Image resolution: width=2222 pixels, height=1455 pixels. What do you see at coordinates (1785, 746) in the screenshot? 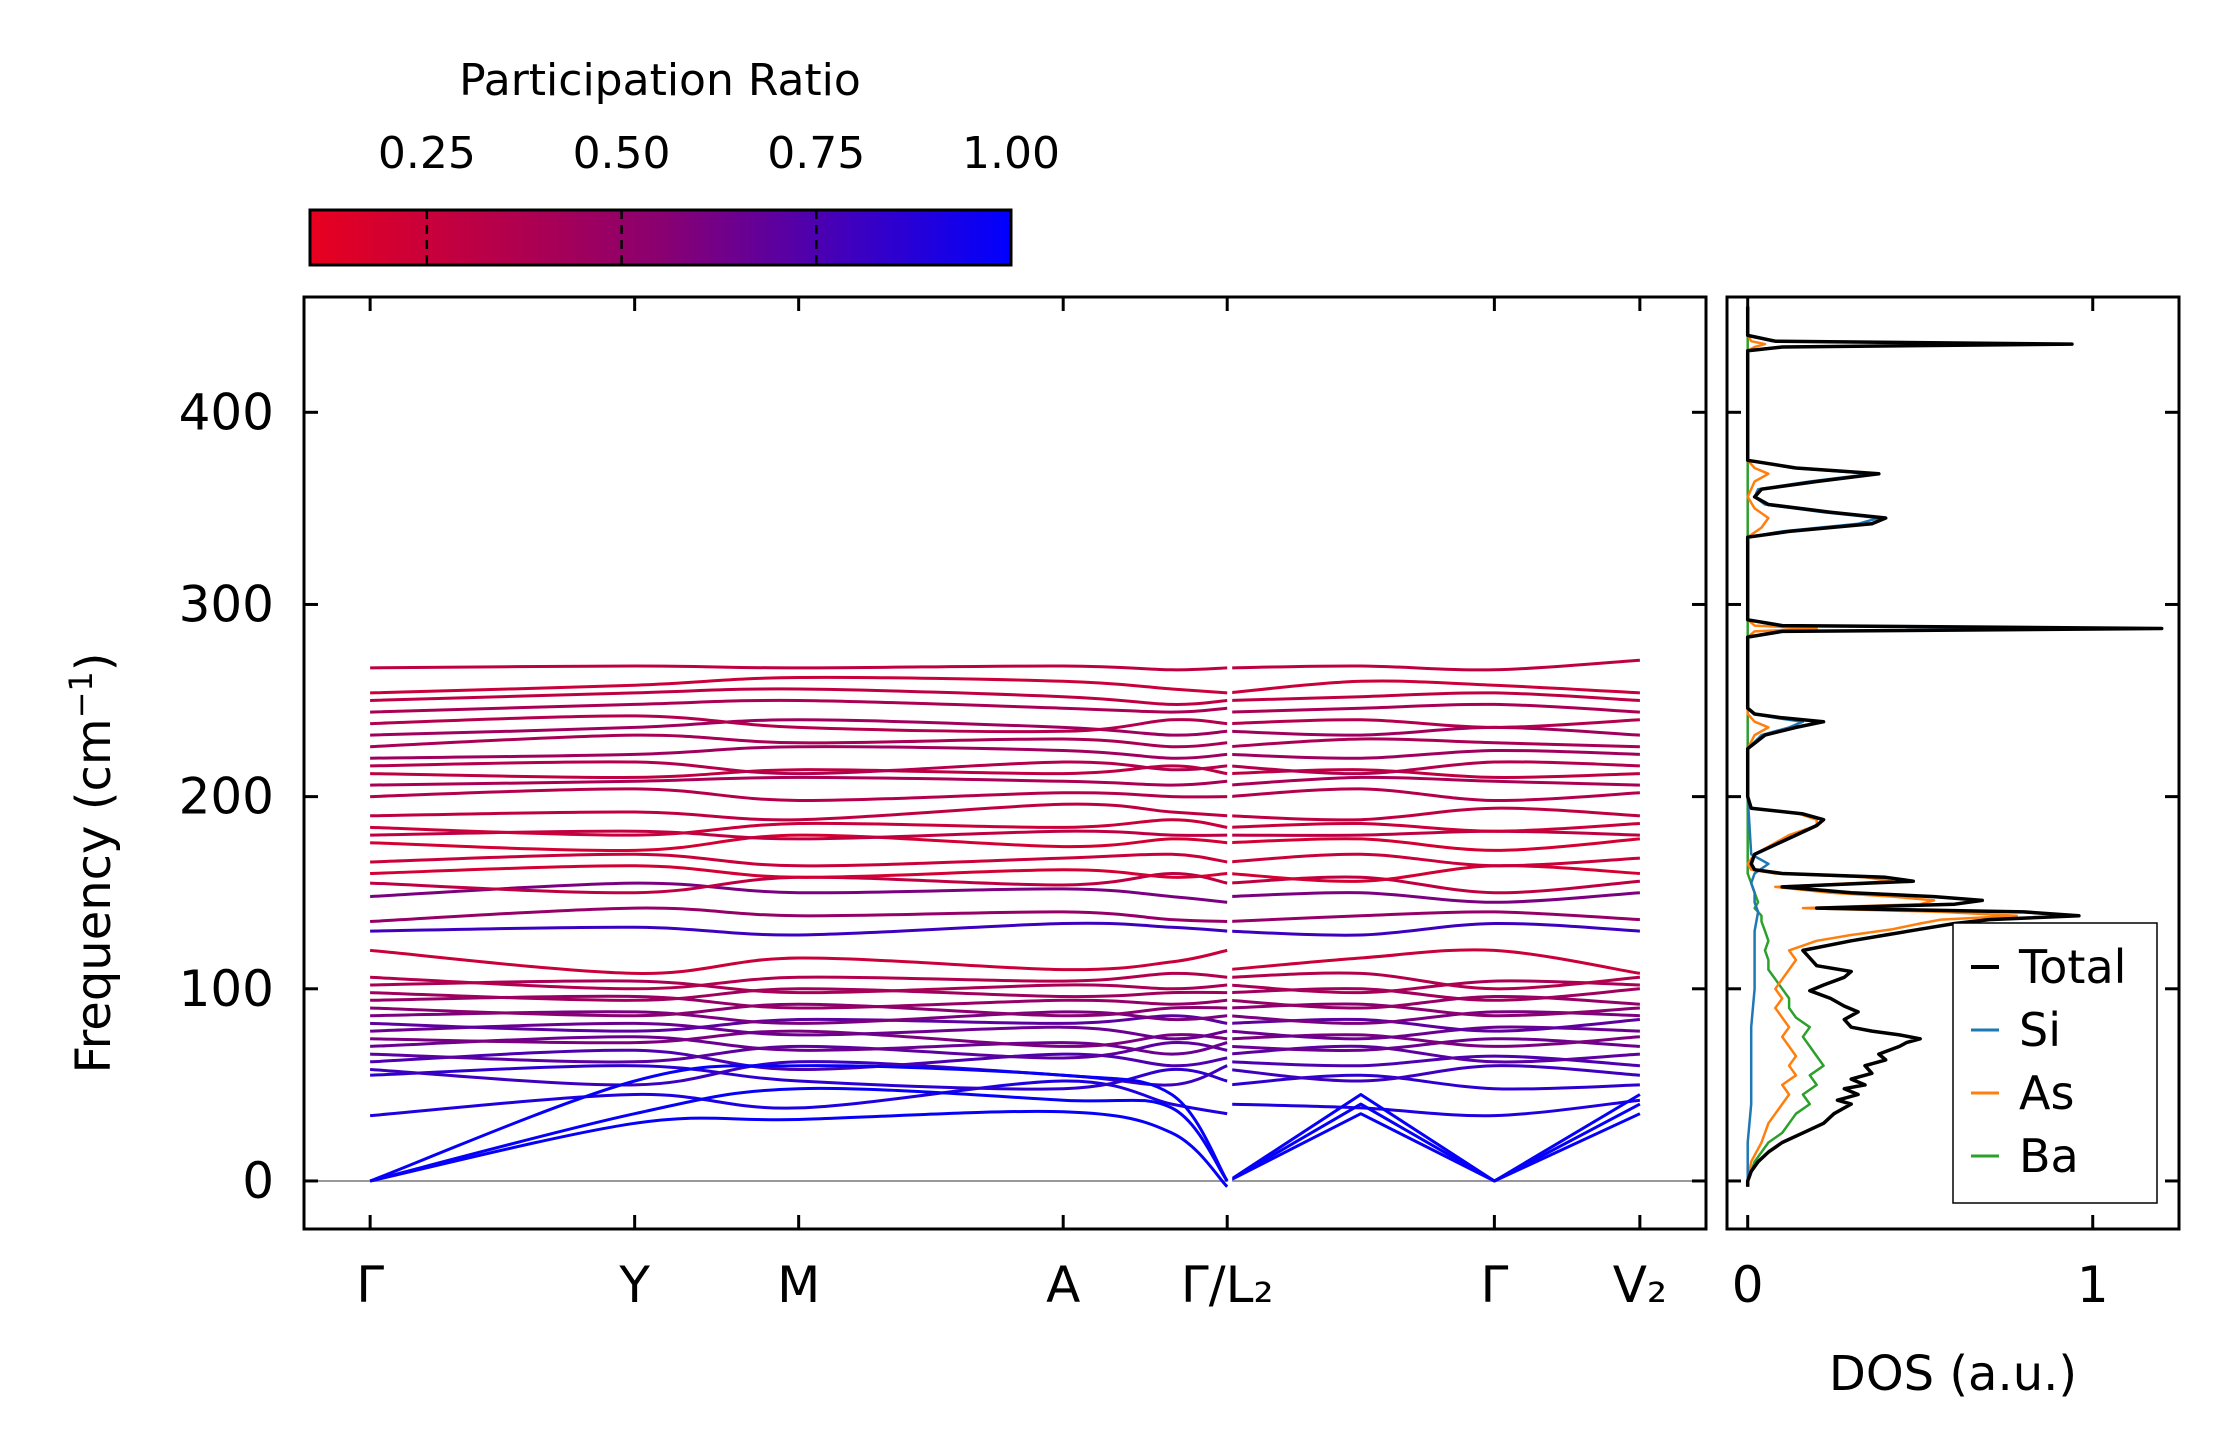
I see `dos-curve-ba` at bounding box center [1785, 746].